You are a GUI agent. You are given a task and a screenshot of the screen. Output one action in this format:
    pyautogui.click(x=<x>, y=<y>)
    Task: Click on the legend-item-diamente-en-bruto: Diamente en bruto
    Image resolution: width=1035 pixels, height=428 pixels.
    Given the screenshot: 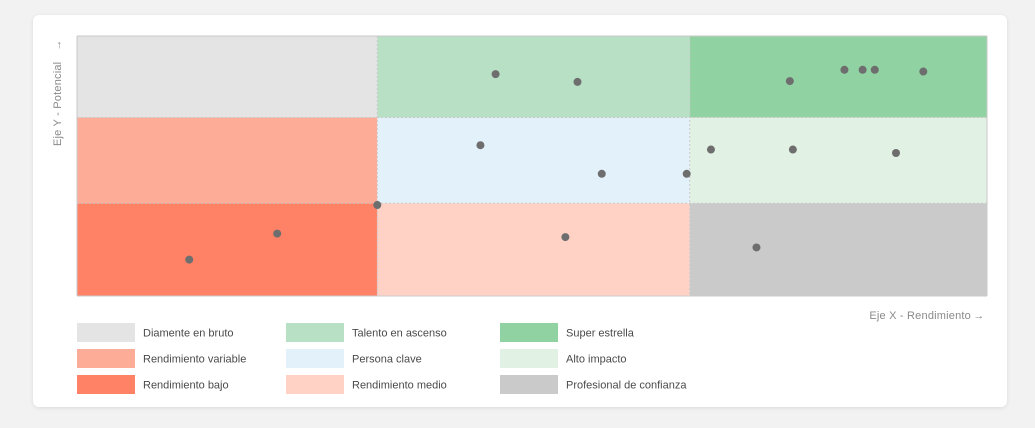 What is the action you would take?
    pyautogui.click(x=155, y=332)
    